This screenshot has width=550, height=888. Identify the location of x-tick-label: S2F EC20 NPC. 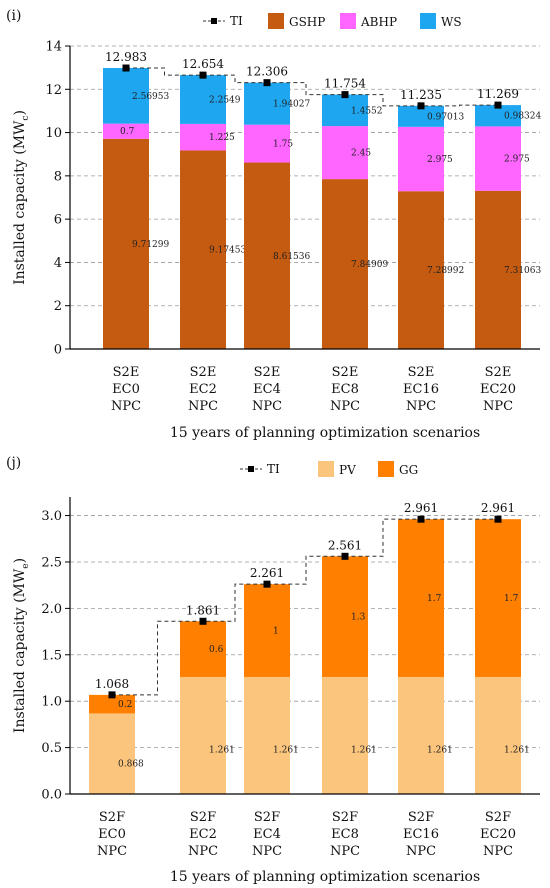
(498, 834).